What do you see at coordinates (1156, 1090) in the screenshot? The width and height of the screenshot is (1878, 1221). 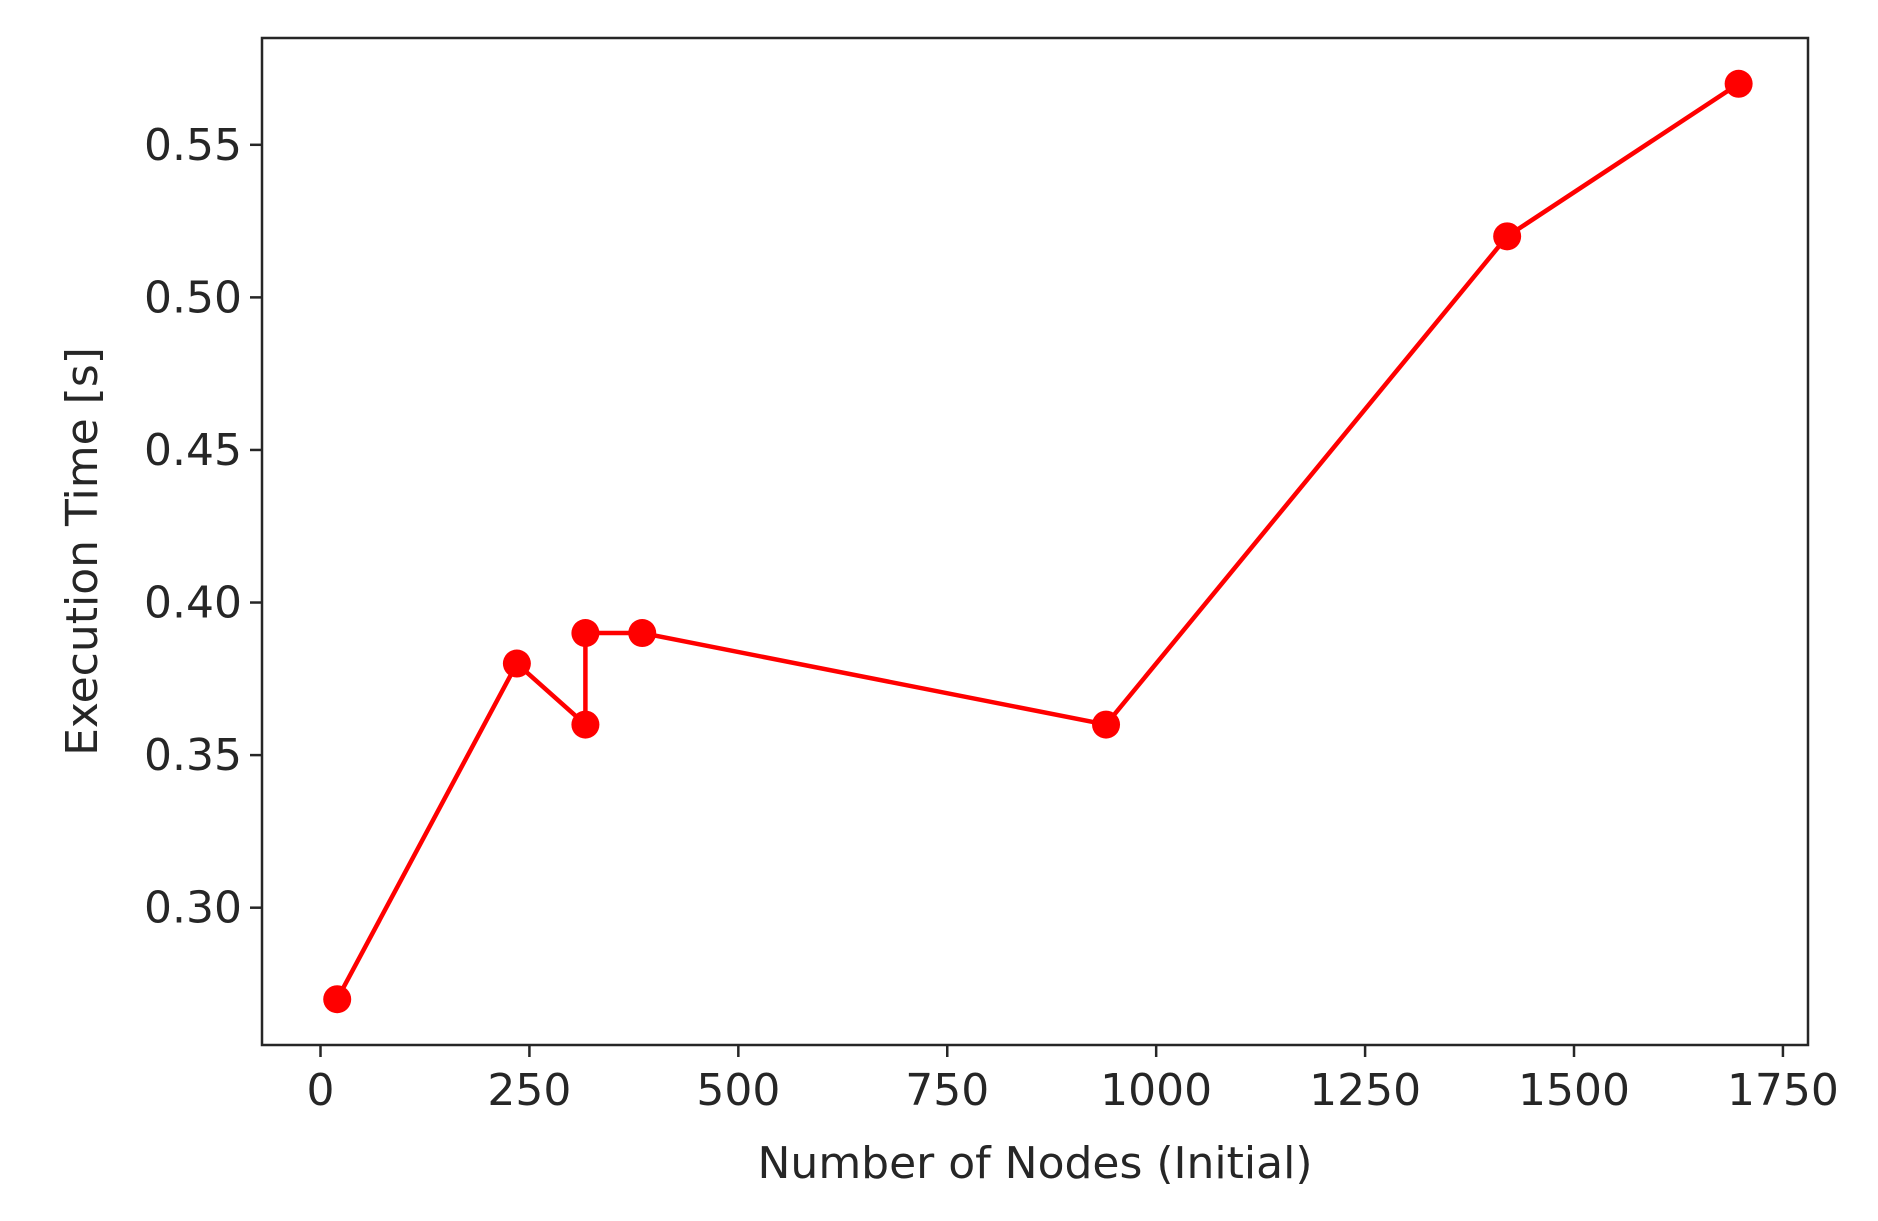 I see `x-tick-label: 1000` at bounding box center [1156, 1090].